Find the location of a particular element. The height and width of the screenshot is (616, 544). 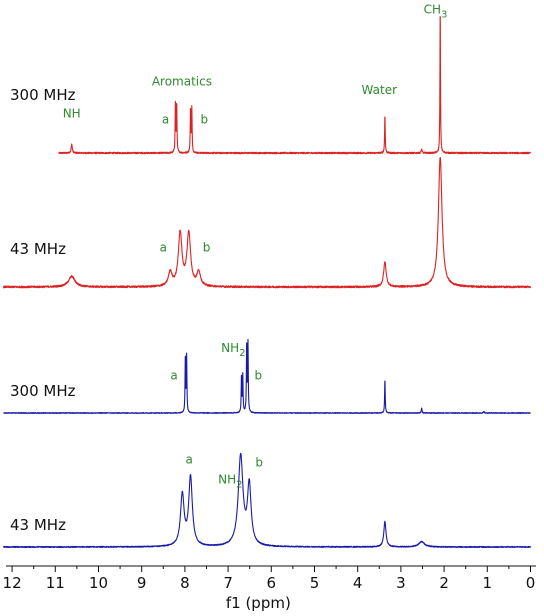

x-tick-label: 4 is located at coordinates (358, 583).